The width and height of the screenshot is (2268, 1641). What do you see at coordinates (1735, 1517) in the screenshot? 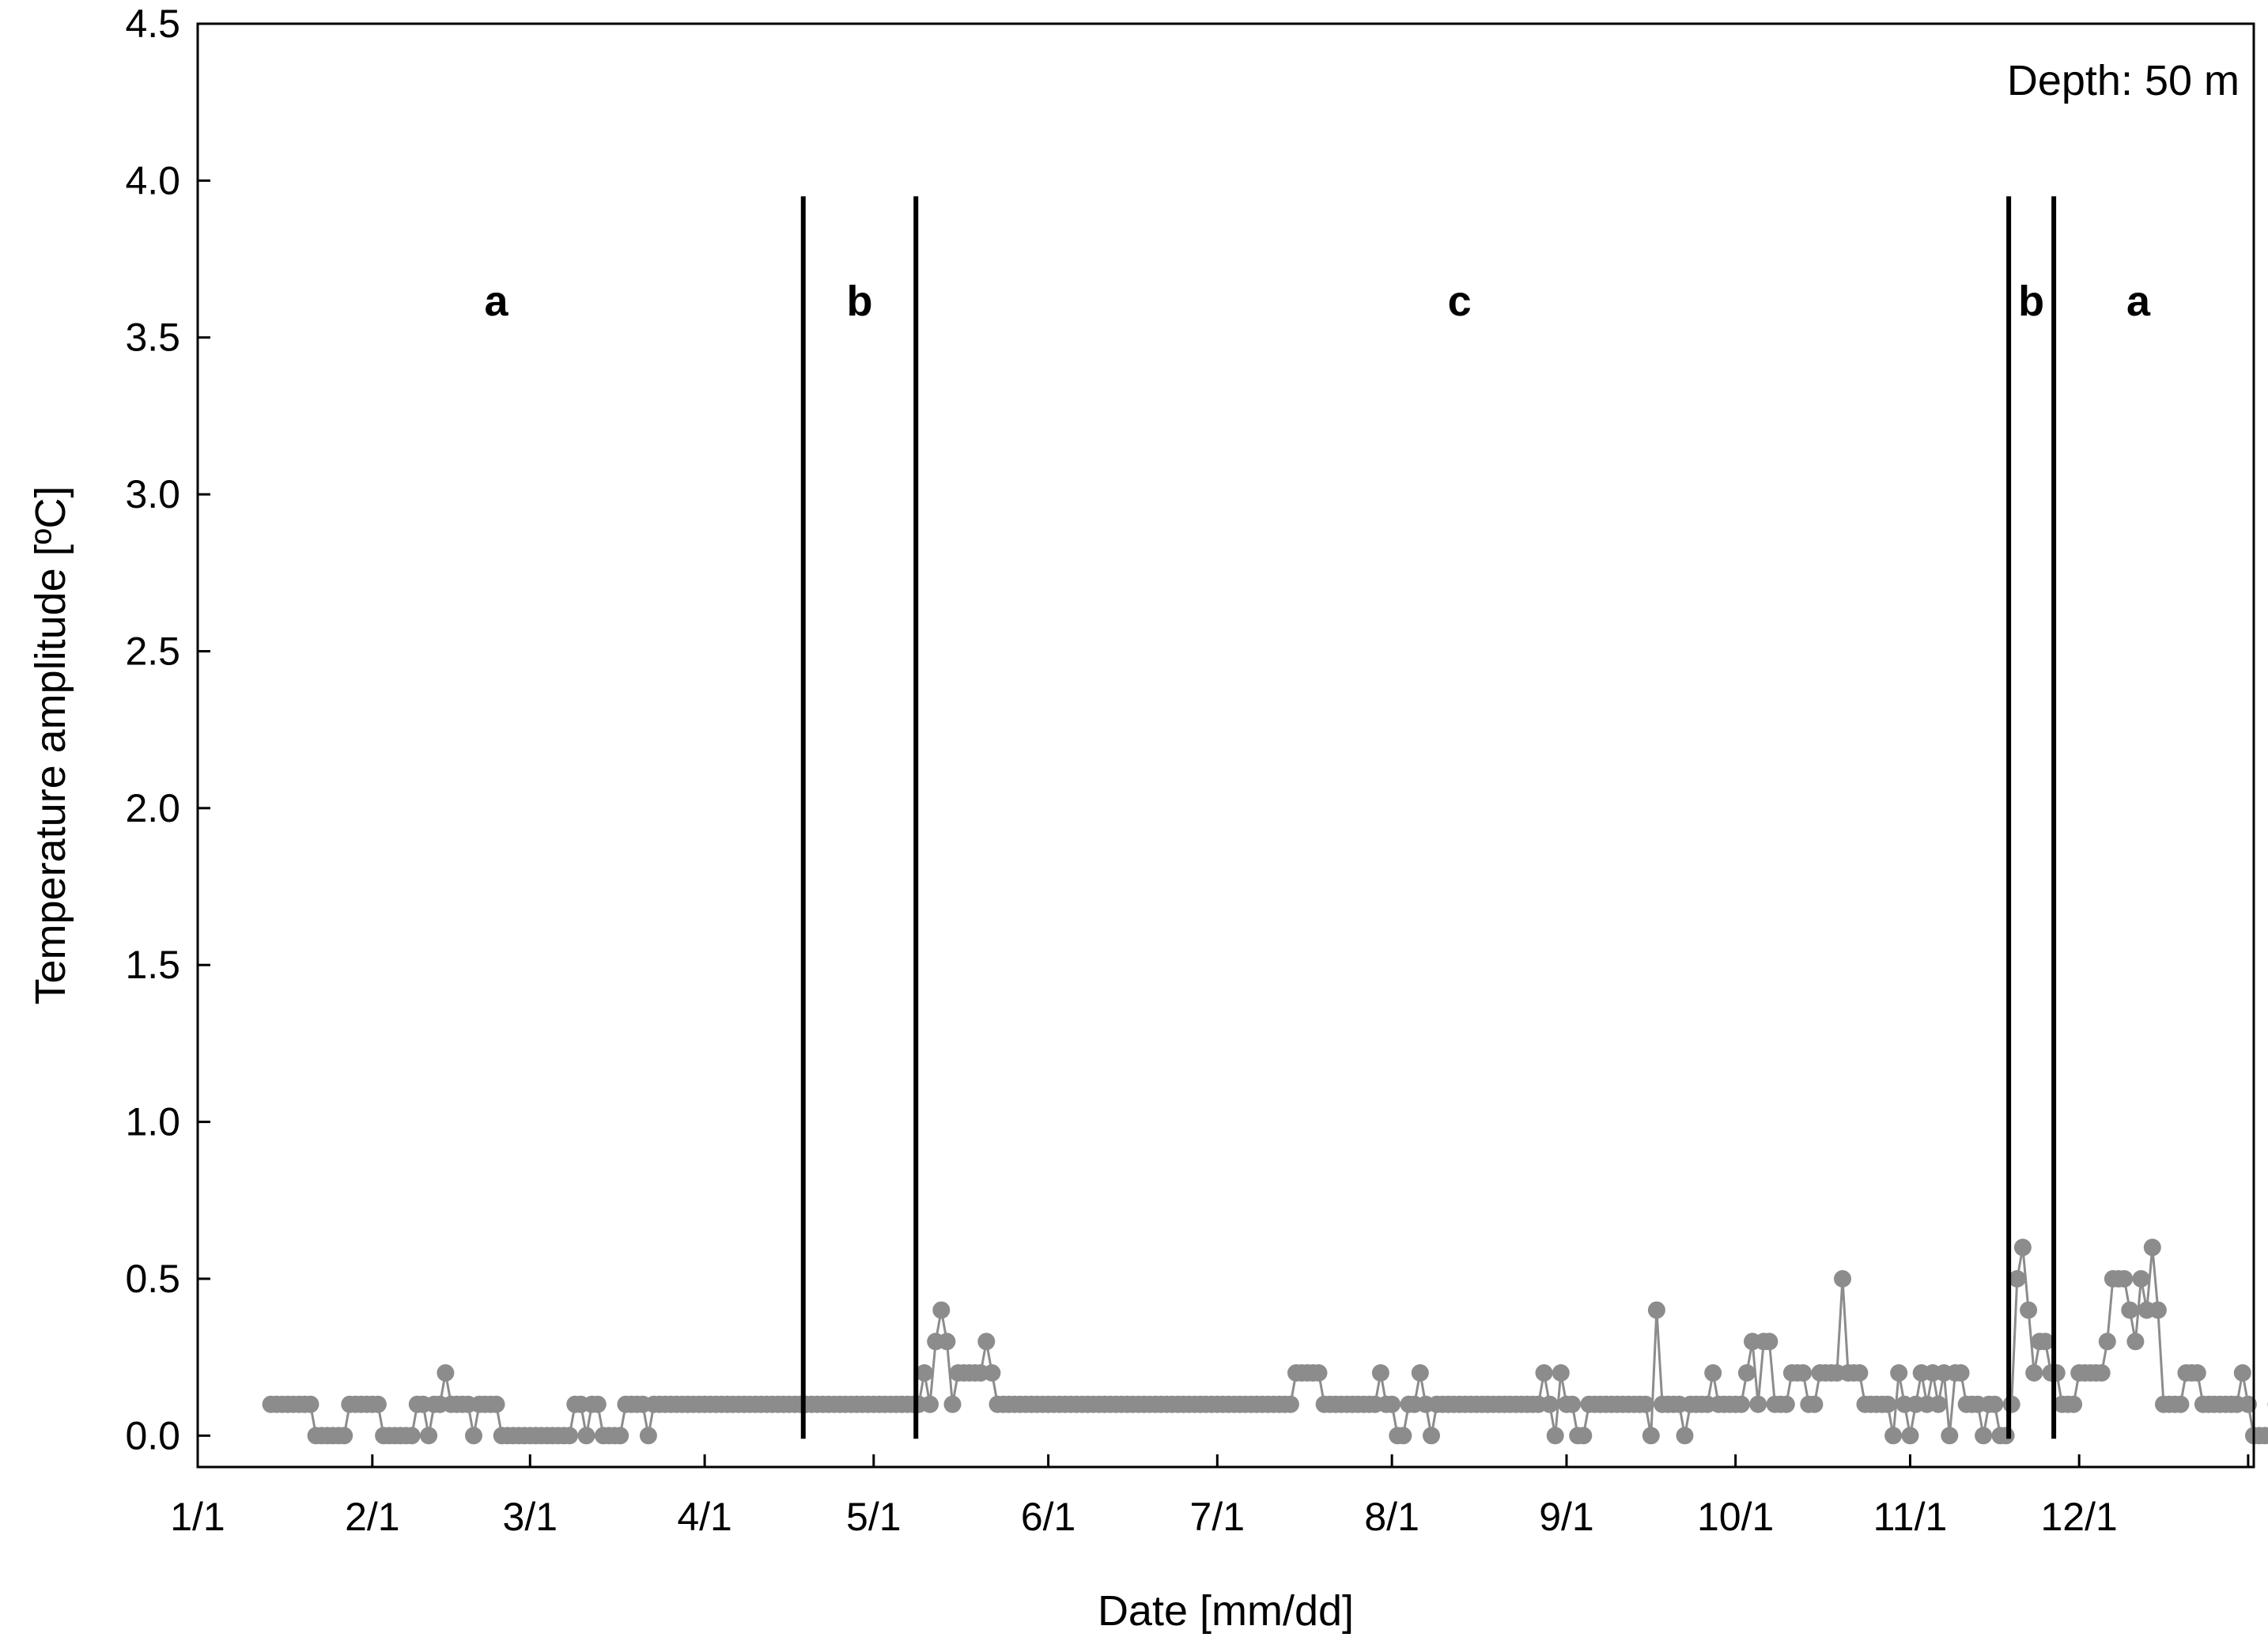
I see `x-tick-label: 10/1` at bounding box center [1735, 1517].